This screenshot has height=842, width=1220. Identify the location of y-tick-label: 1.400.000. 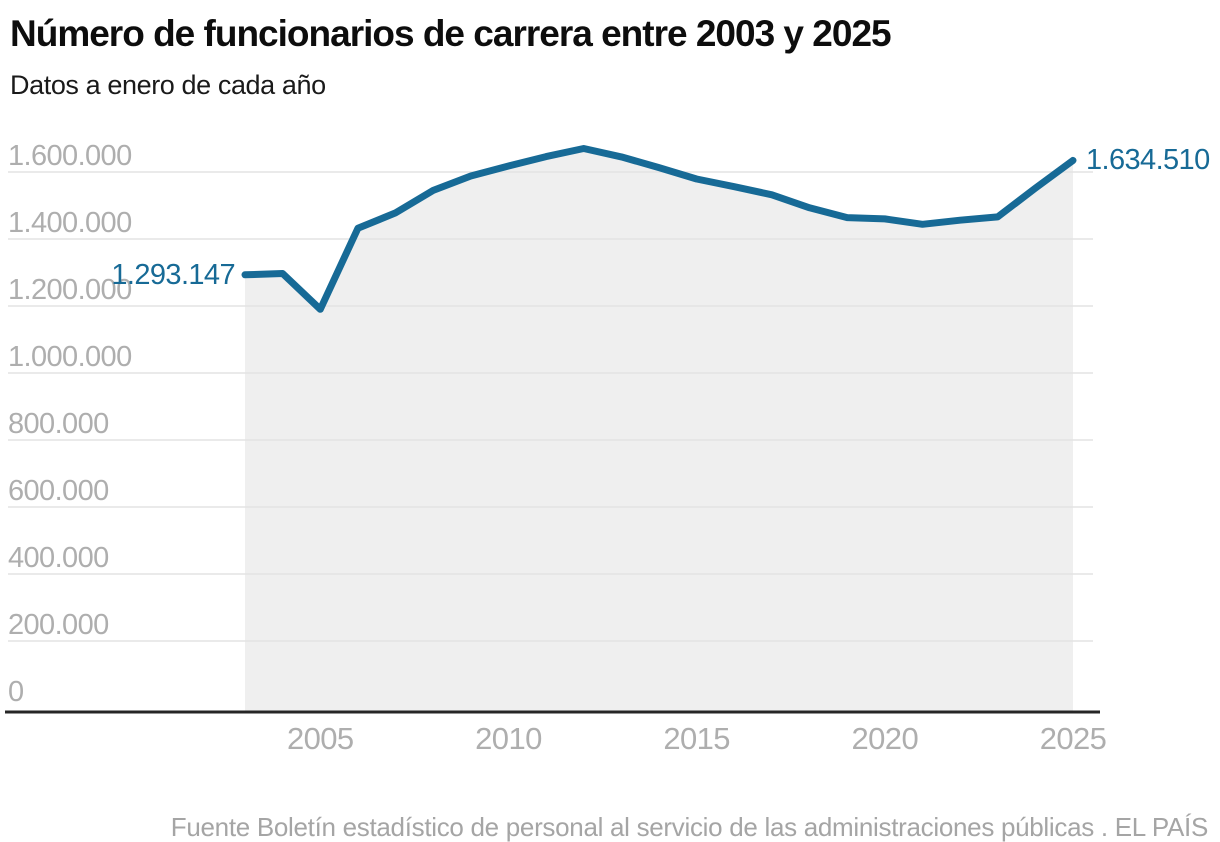
(70, 223).